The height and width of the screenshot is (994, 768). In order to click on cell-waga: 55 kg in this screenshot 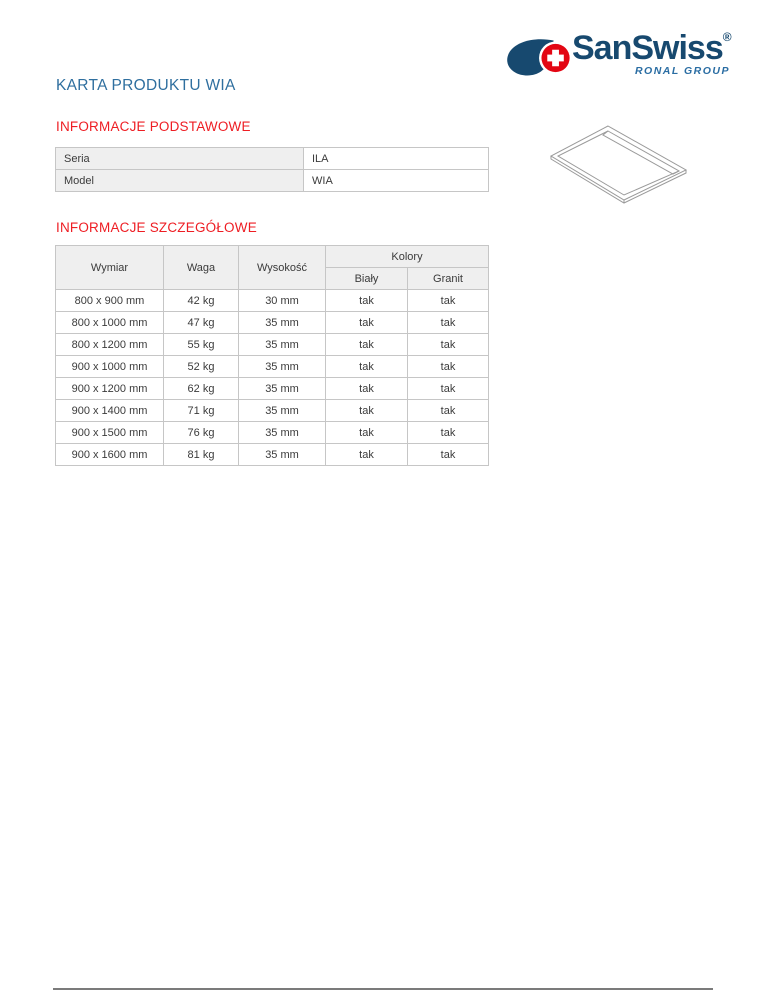, I will do `click(201, 344)`.